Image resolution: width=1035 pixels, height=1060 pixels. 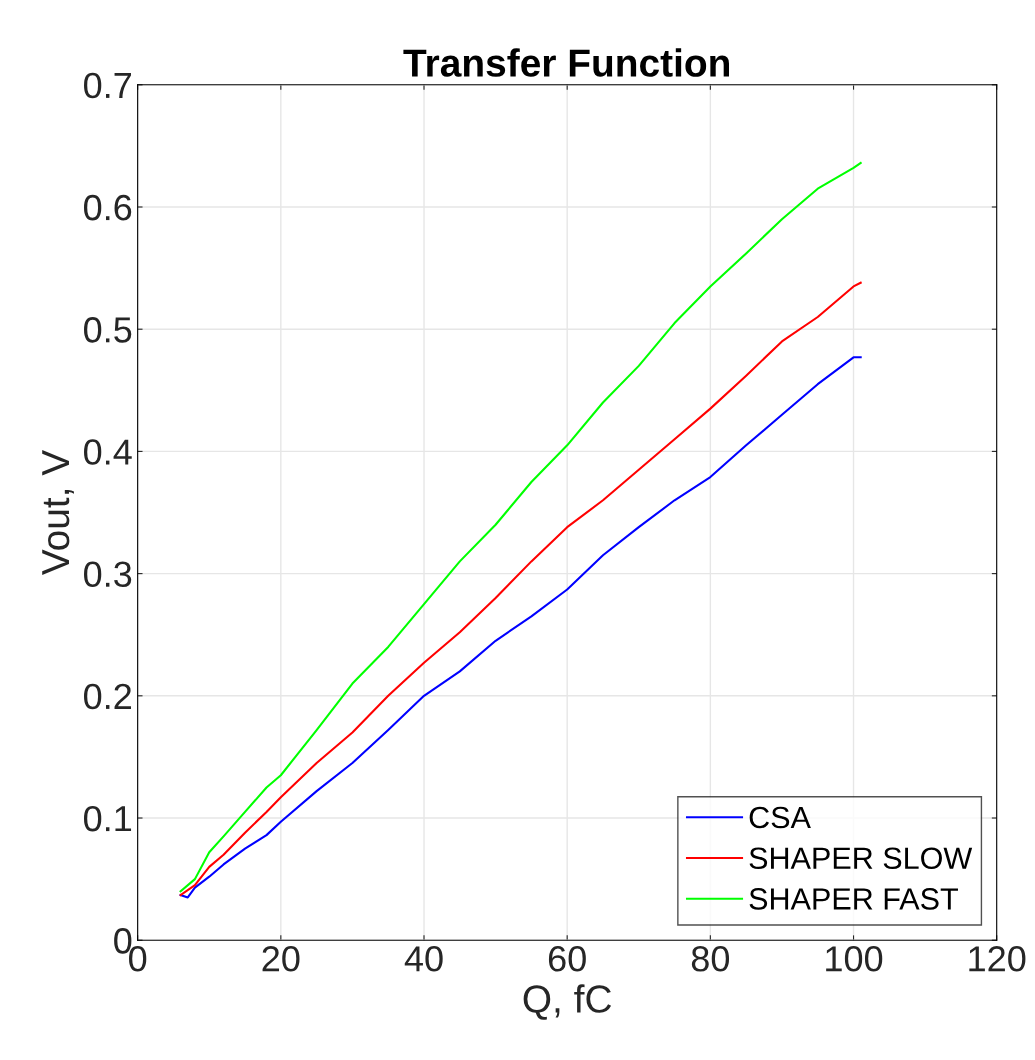 I want to click on x-tick-label: 100, so click(x=854, y=959).